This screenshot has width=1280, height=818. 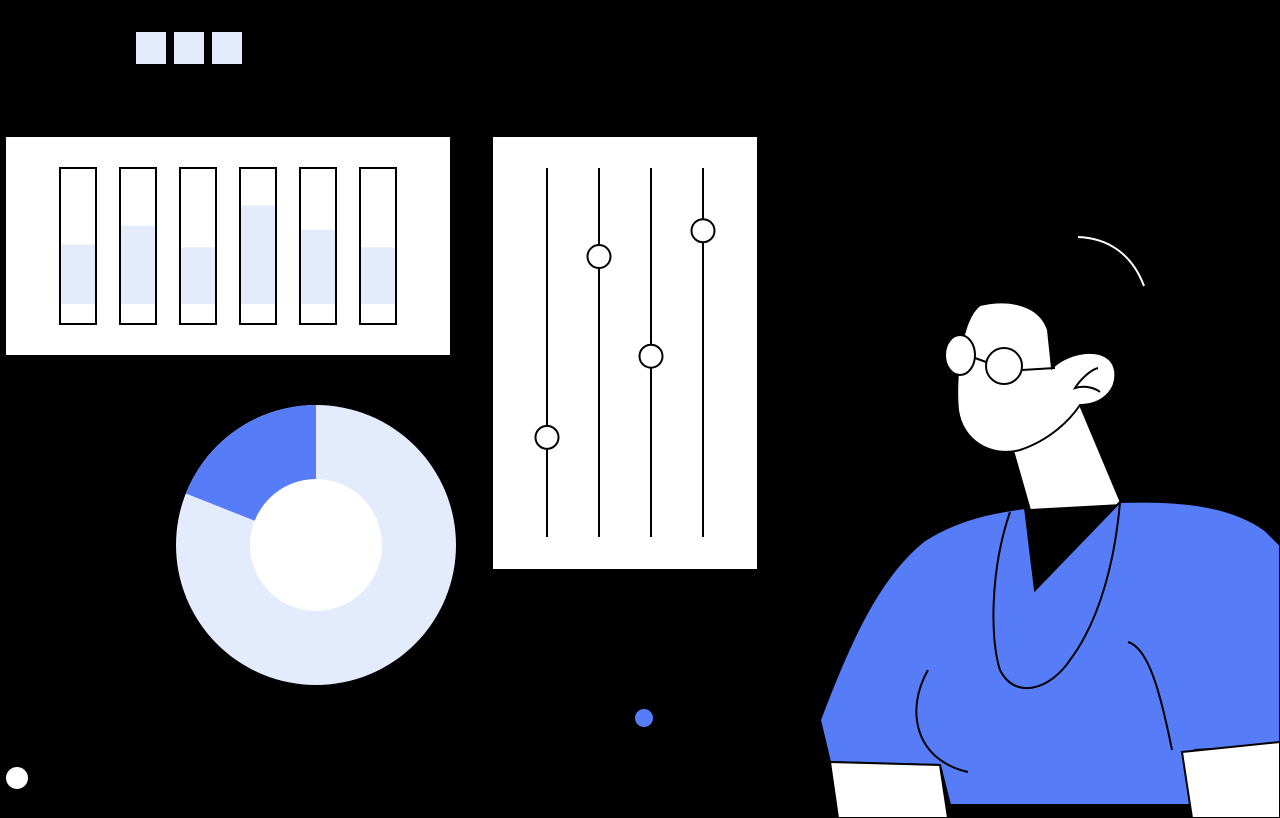 I want to click on person-ear-detail, so click(x=1086, y=380).